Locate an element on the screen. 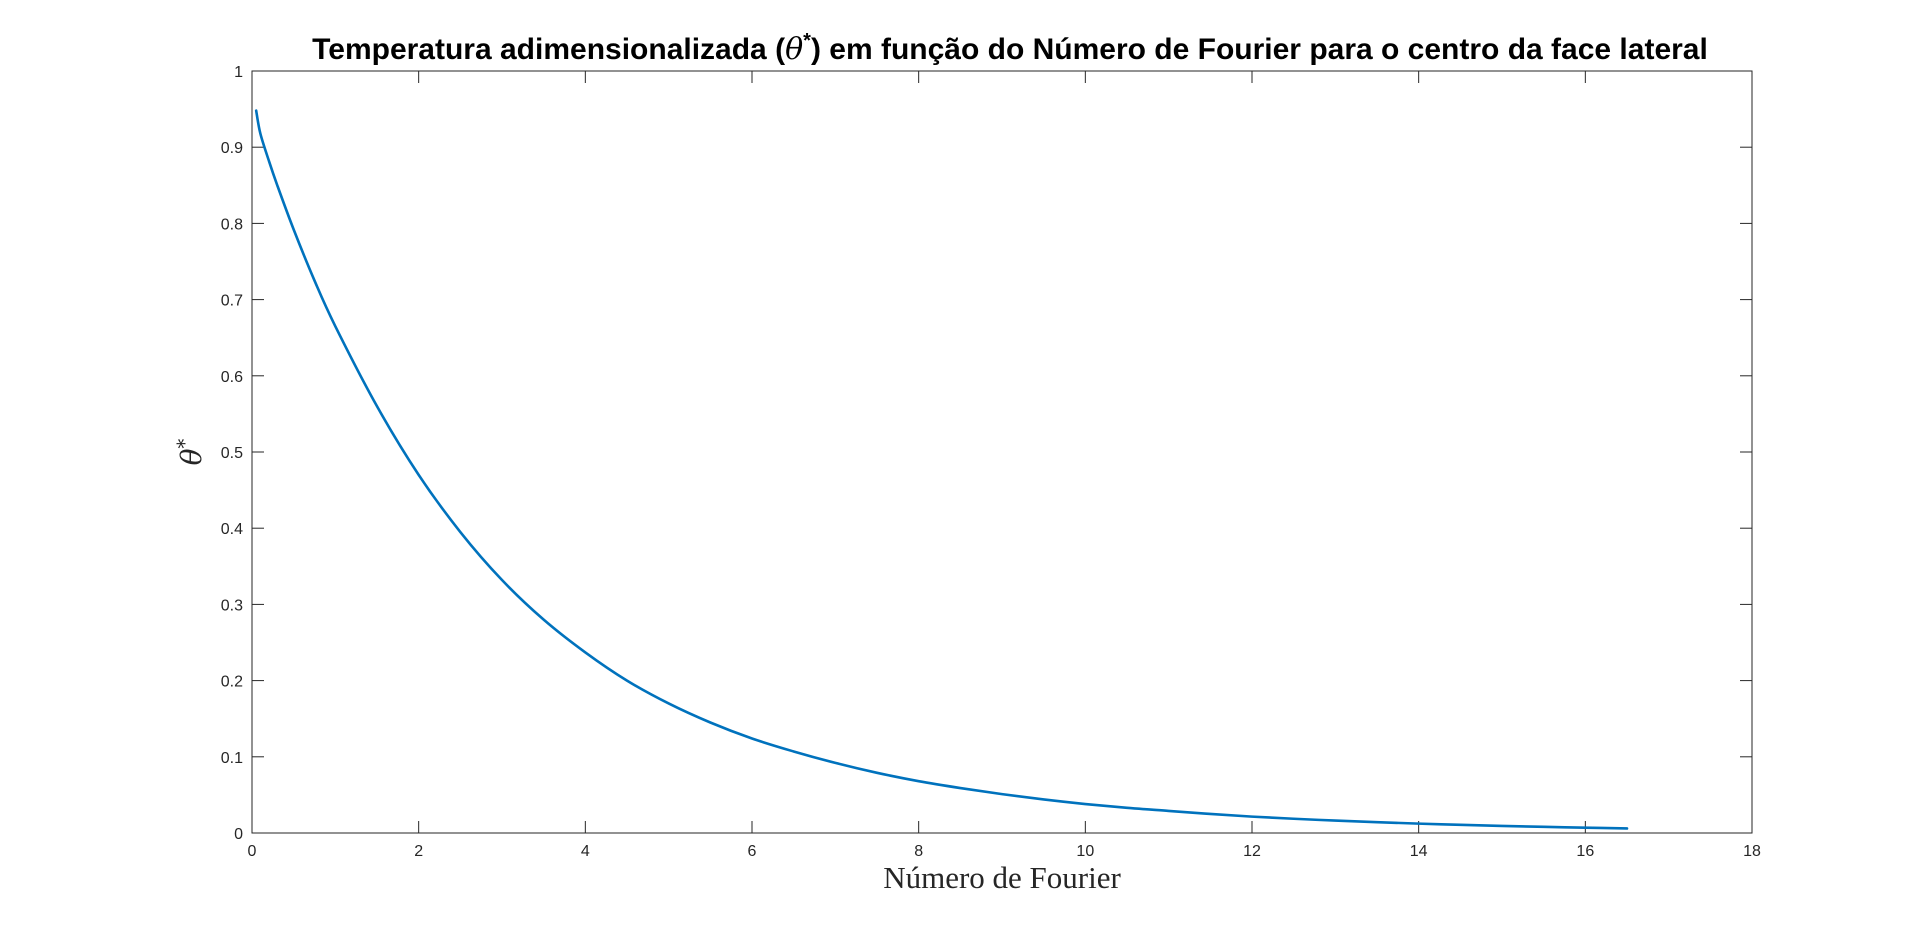 Image resolution: width=1920 pixels, height=926 pixels. x-axis-label: Número de Fourier is located at coordinates (1002, 877).